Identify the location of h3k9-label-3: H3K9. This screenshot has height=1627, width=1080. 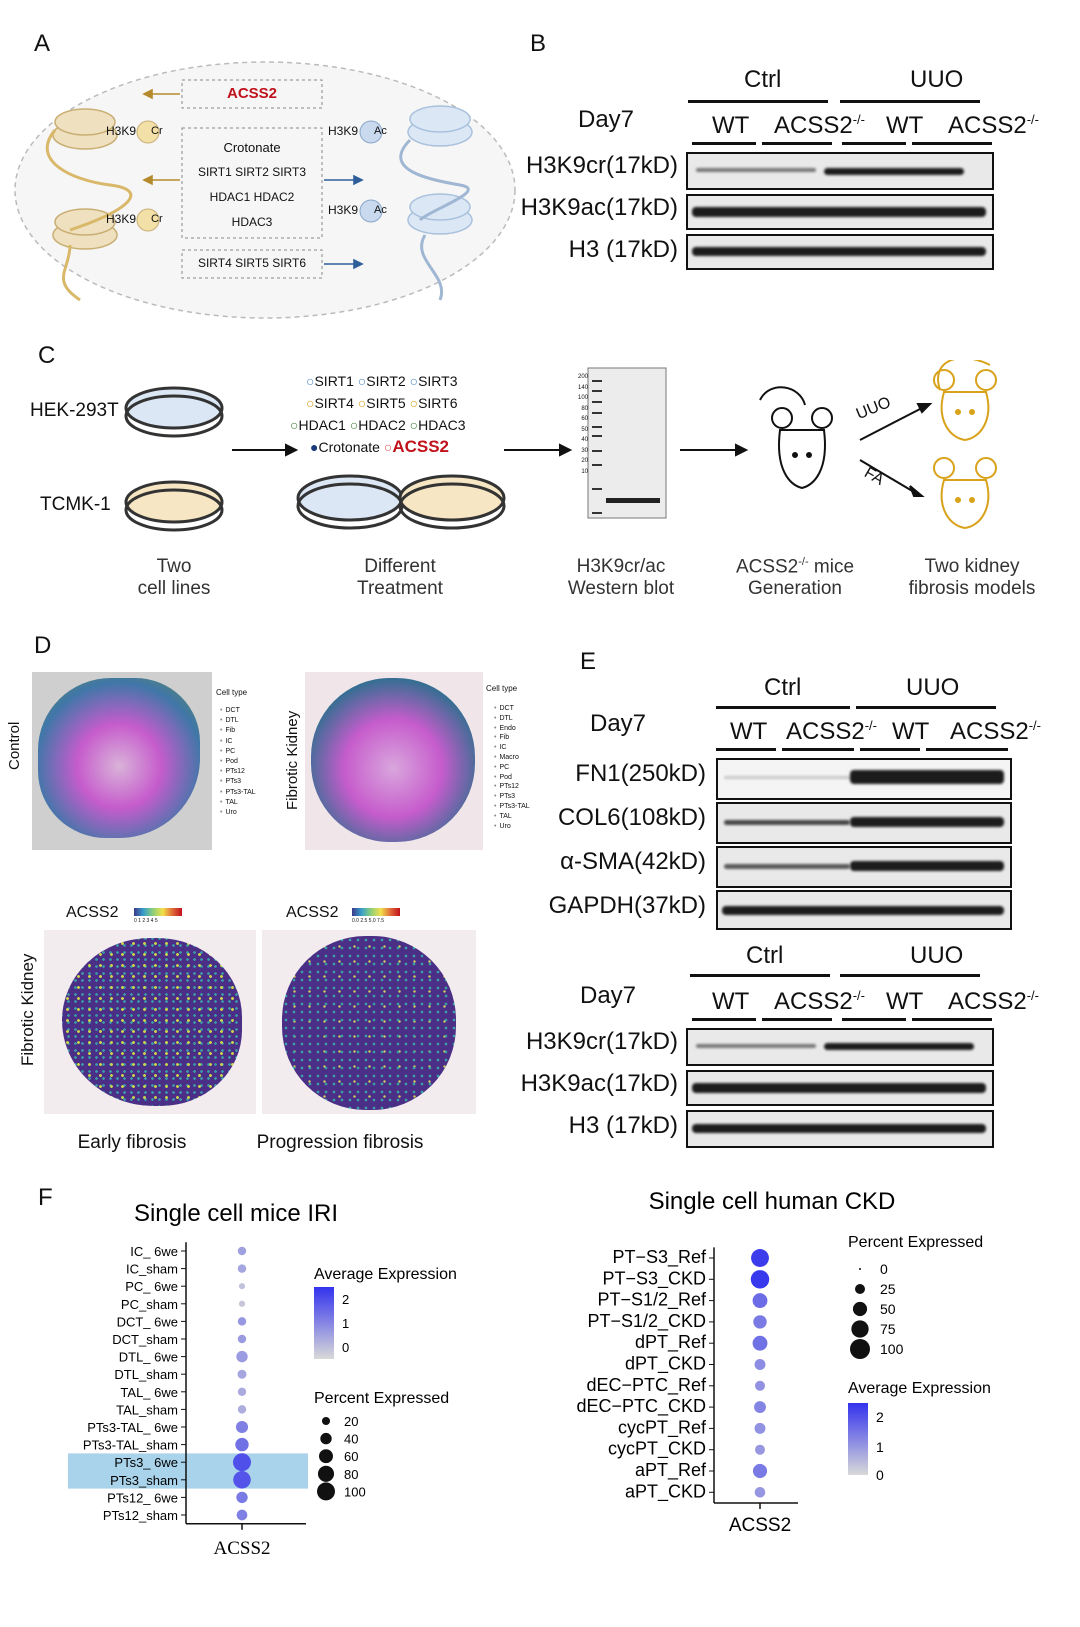
(343, 131).